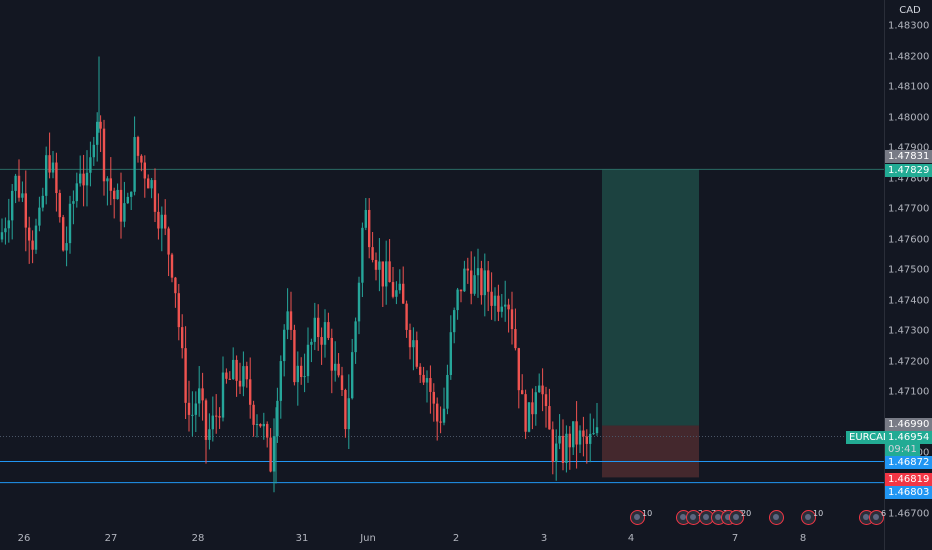  Describe the element at coordinates (909, 300) in the screenshot. I see `price-tick-label: 1.47400` at that location.